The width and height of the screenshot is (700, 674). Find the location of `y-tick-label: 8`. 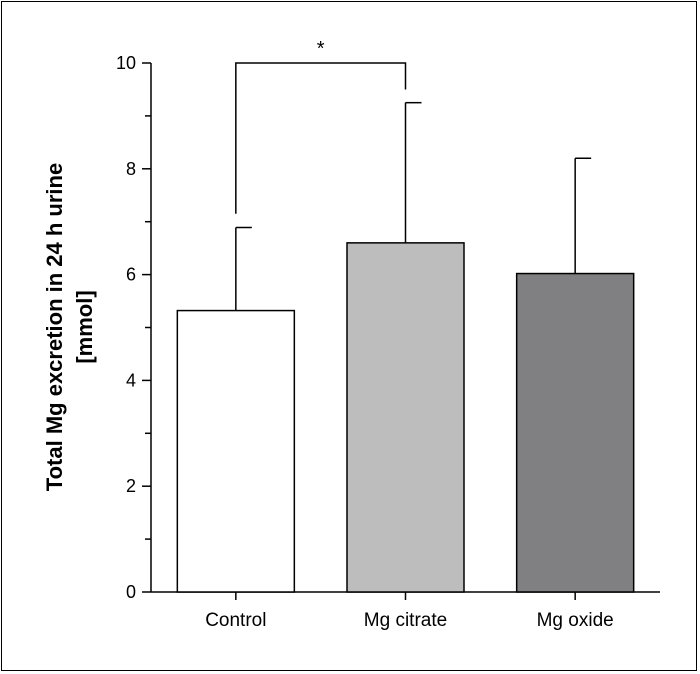

y-tick-label: 8 is located at coordinates (131, 169).